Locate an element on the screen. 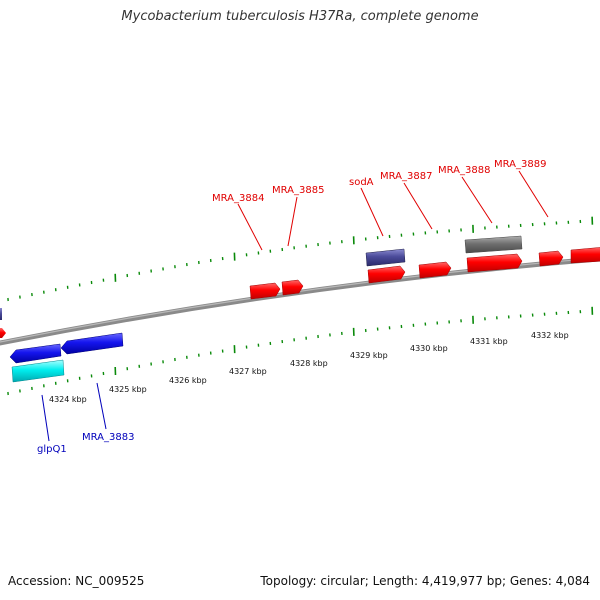  gene-soda is located at coordinates (386, 274).